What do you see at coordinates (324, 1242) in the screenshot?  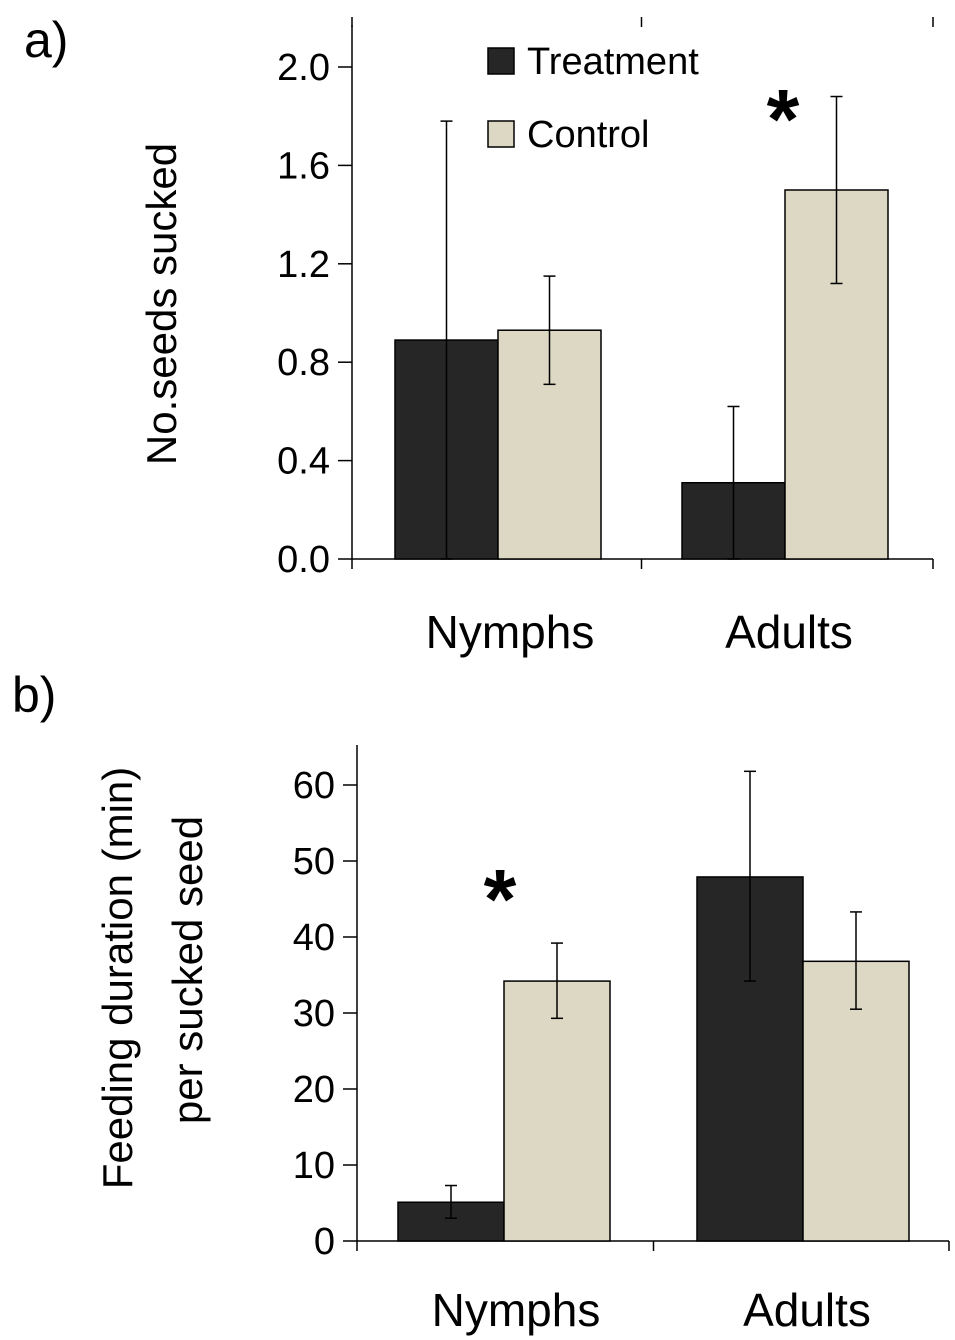 I see `y-tick-label: 0` at bounding box center [324, 1242].